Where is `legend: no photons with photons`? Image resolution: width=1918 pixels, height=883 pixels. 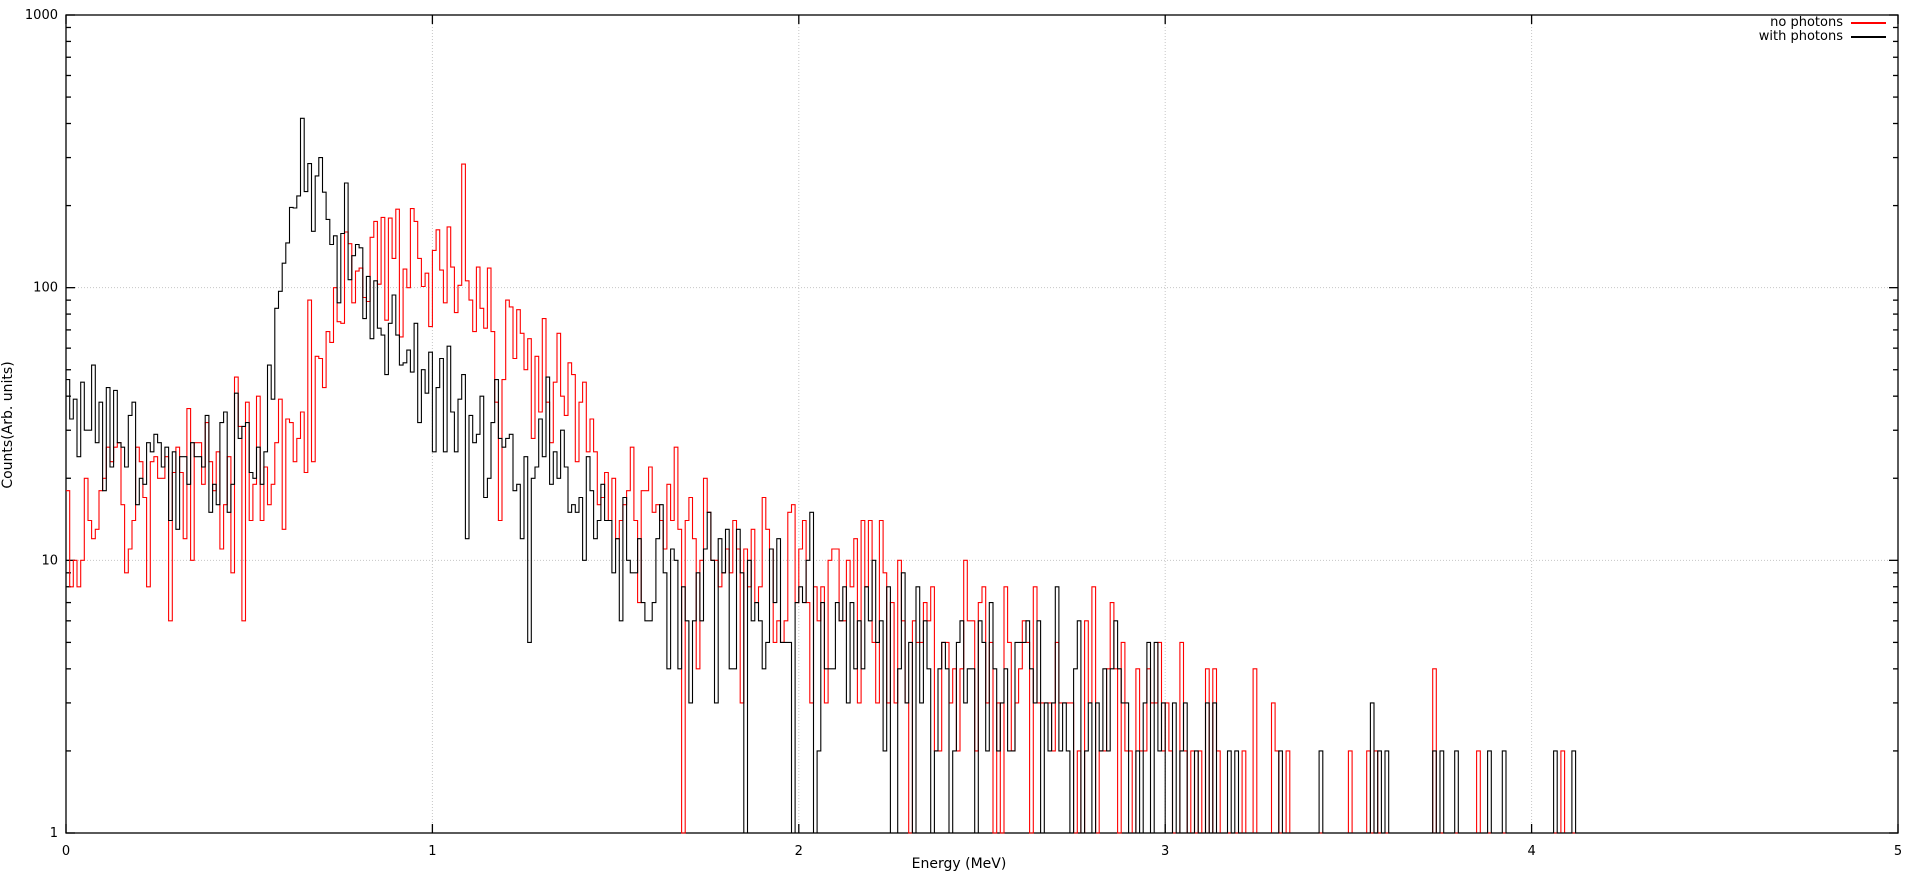
legend: no photons with photons is located at coordinates (1822, 29).